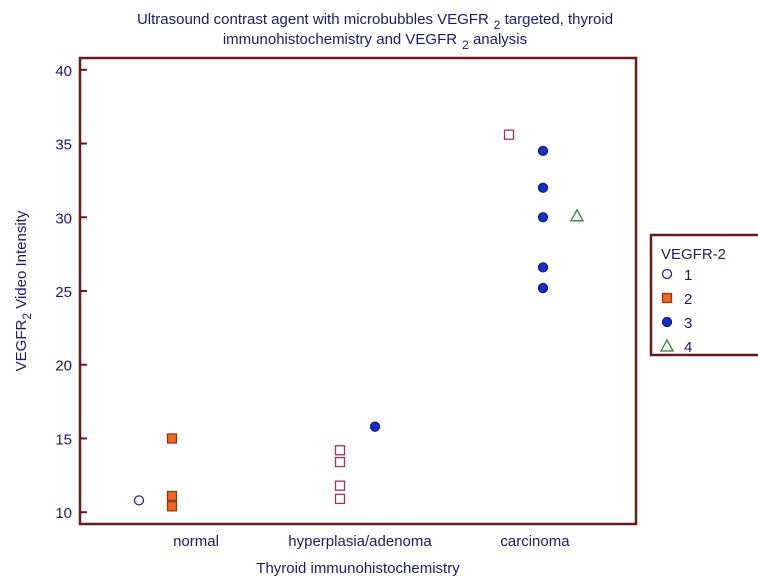  What do you see at coordinates (63, 145) in the screenshot?
I see `y-tick-label: 35` at bounding box center [63, 145].